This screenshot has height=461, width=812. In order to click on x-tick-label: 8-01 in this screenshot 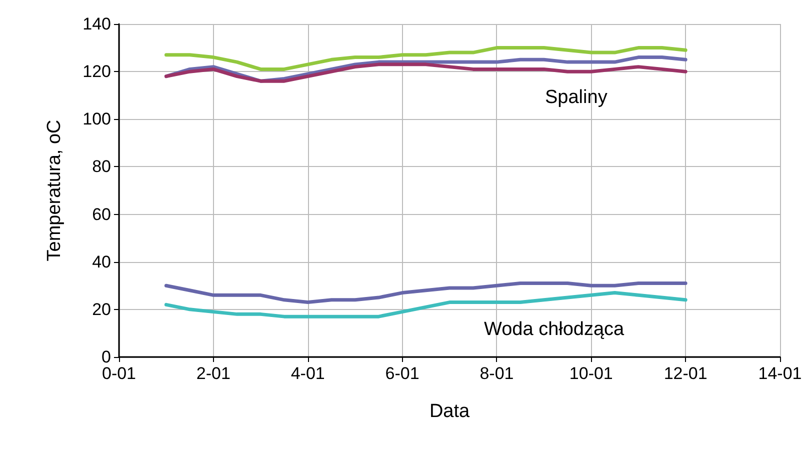, I will do `click(497, 373)`.